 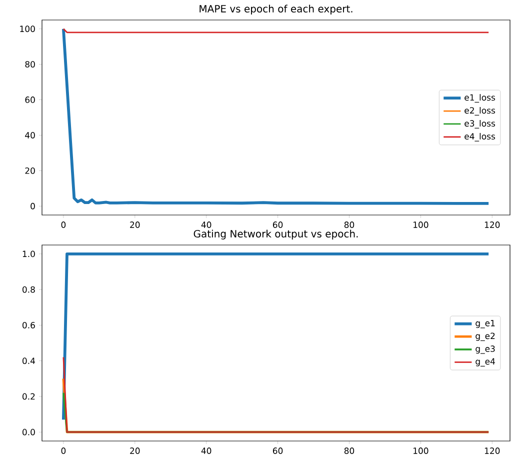 What do you see at coordinates (276, 235) in the screenshot?
I see `chart-title: Gating Network output vs epoch.` at bounding box center [276, 235].